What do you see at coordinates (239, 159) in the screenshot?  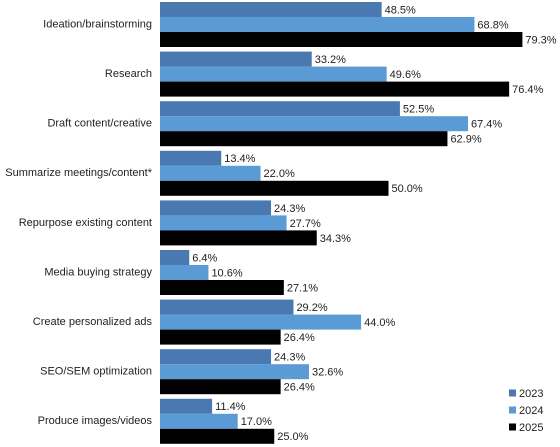 I see `value-label: 13.4%` at bounding box center [239, 159].